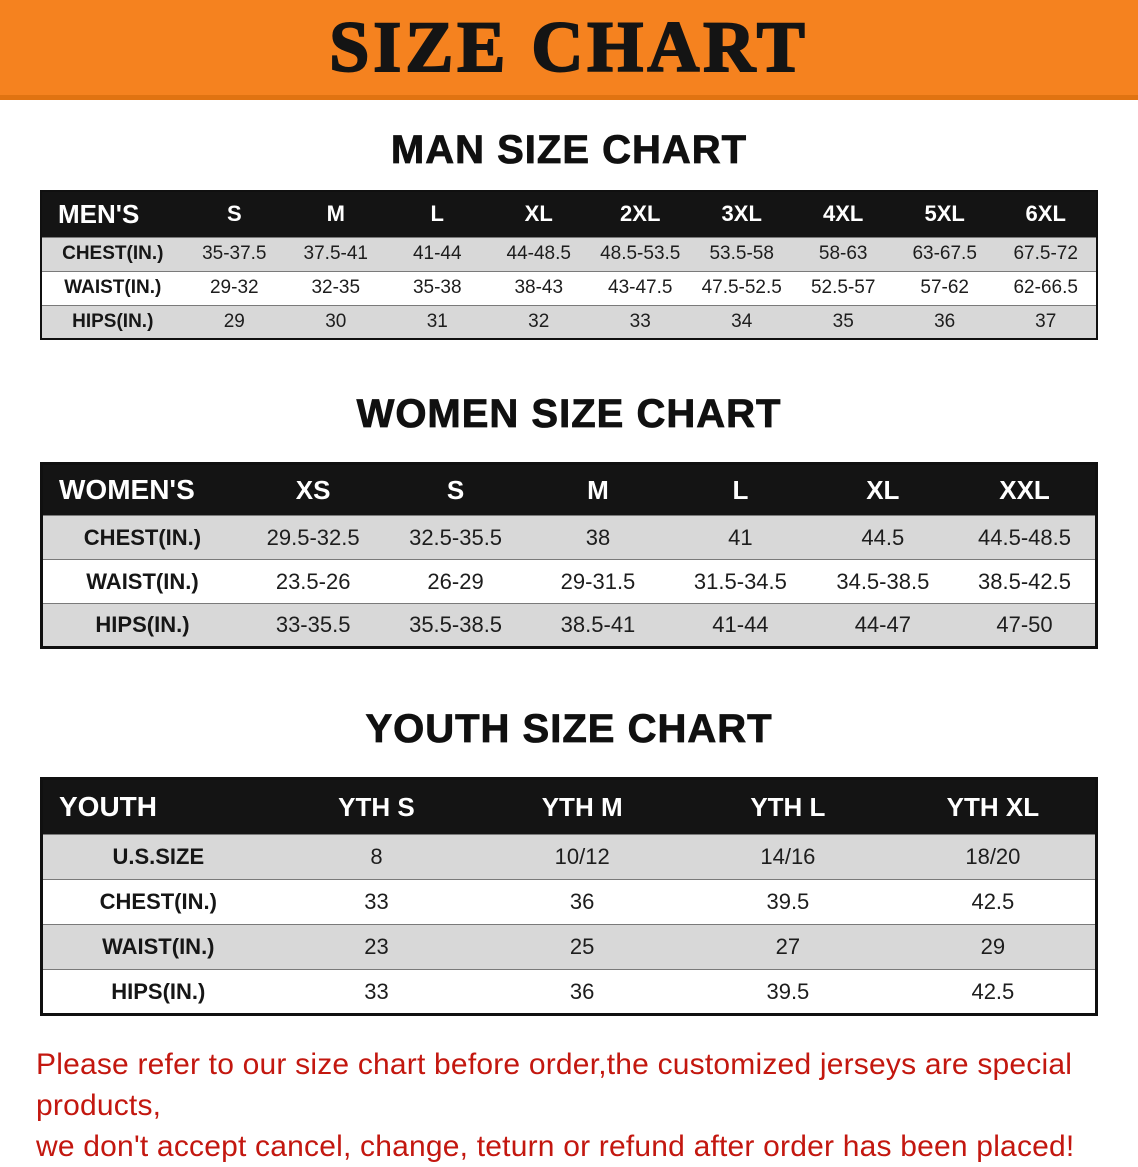  Describe the element at coordinates (568, 47) in the screenshot. I see `page-title: SIZE CHART` at that location.